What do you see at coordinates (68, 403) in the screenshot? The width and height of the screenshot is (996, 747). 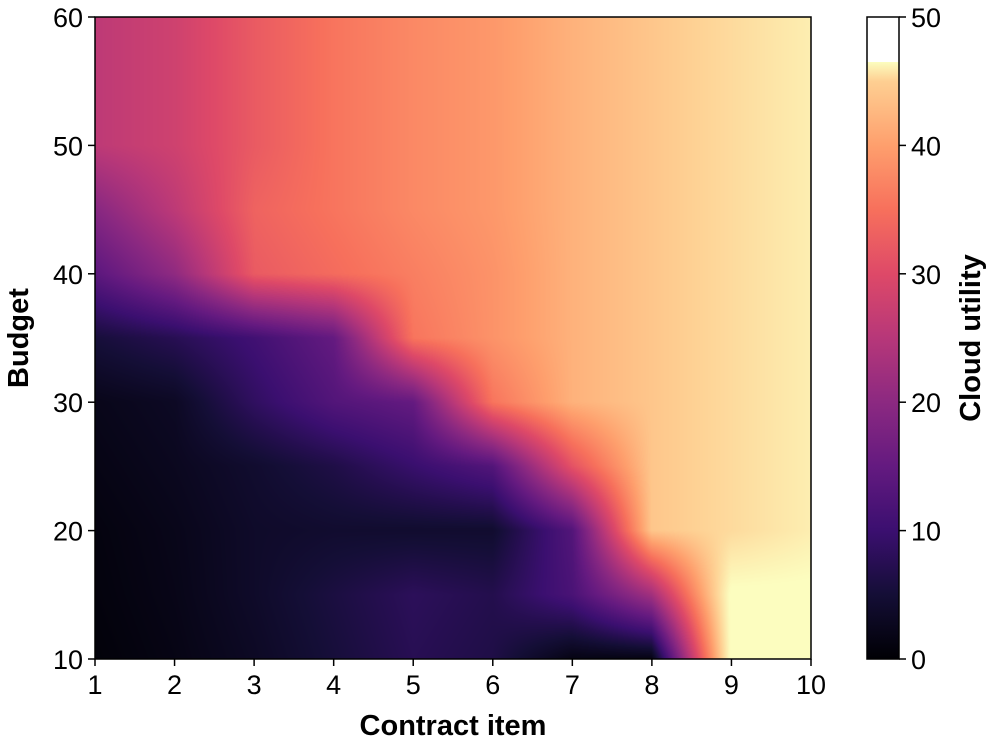 I see `y-tick-label: 30` at bounding box center [68, 403].